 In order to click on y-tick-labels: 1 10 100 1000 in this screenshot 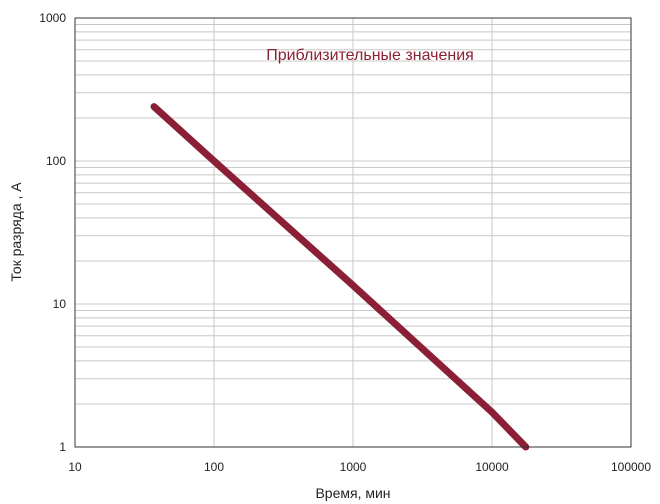, I will do `click(52, 232)`.